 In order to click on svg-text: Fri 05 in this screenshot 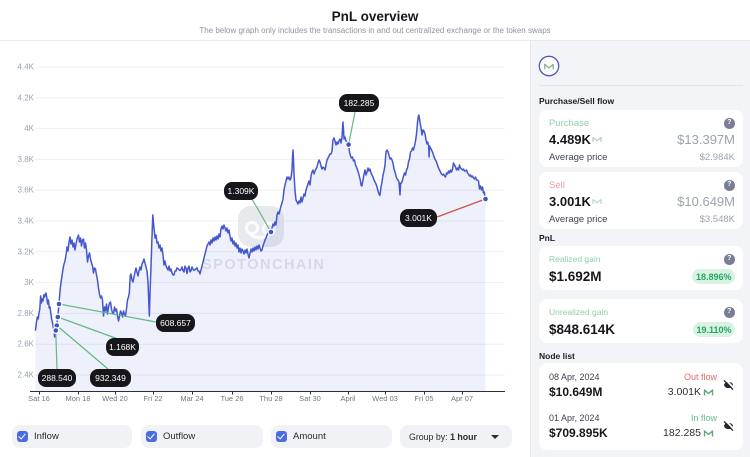, I will do `click(423, 398)`.